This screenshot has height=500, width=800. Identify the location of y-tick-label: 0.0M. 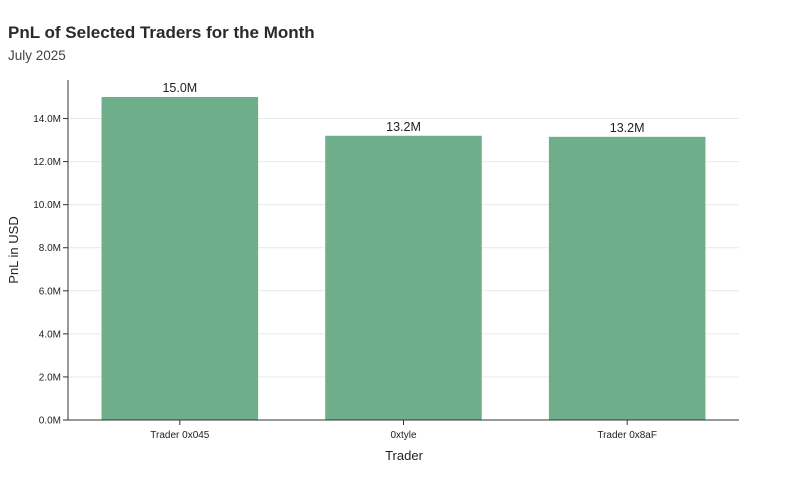
(50, 421).